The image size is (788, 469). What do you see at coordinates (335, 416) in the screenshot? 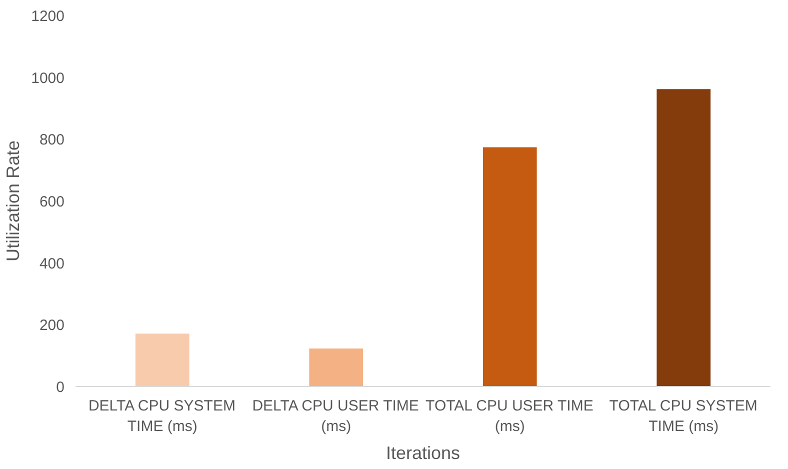
I see `x-tick-label: DELTA CPU USER TIME (ms)` at bounding box center [335, 416].